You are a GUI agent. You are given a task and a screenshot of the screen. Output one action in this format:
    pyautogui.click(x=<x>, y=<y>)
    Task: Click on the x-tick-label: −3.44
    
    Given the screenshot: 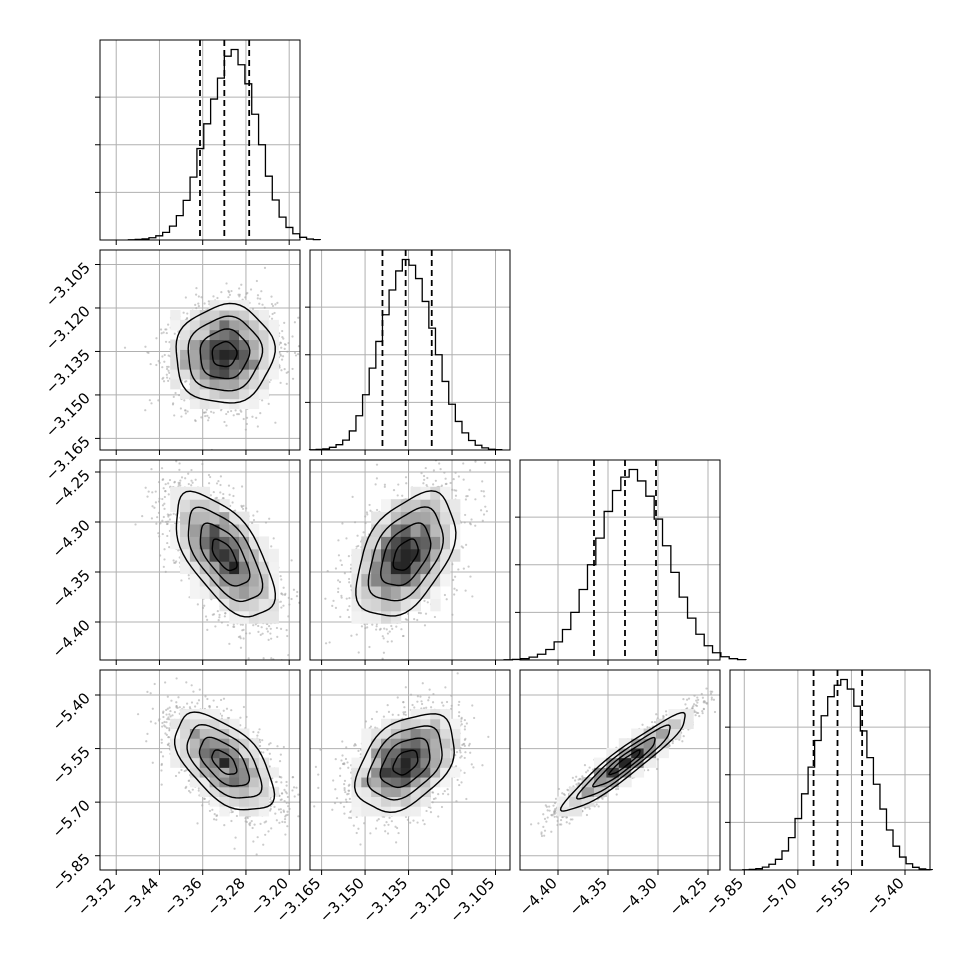 What is the action you would take?
    pyautogui.click(x=139, y=896)
    